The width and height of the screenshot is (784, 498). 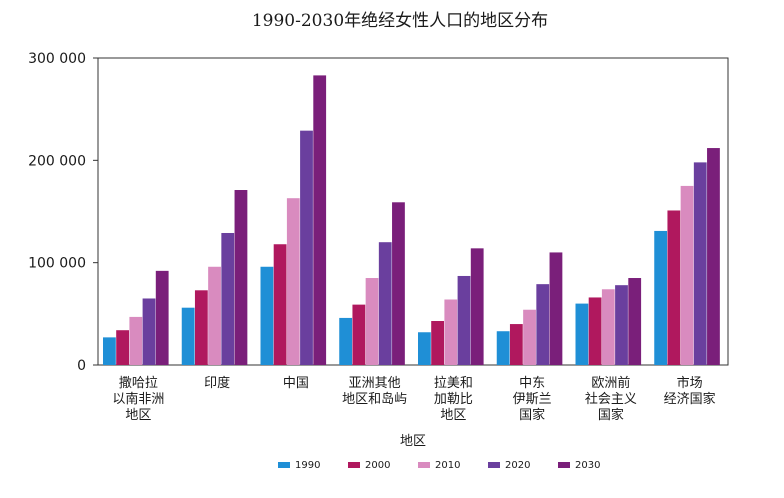 What do you see at coordinates (532, 399) in the screenshot?
I see `x-category-label: 中东伊斯兰国家` at bounding box center [532, 399].